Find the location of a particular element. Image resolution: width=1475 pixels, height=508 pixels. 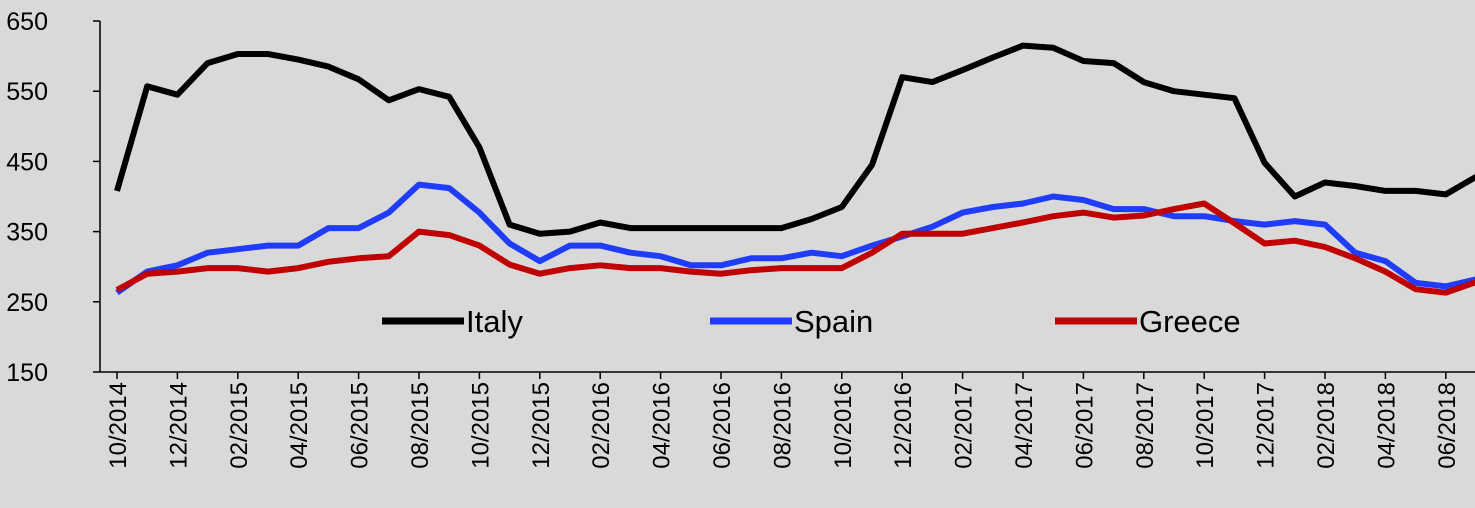

x-tick-label: 02/2016 is located at coordinates (601, 425).